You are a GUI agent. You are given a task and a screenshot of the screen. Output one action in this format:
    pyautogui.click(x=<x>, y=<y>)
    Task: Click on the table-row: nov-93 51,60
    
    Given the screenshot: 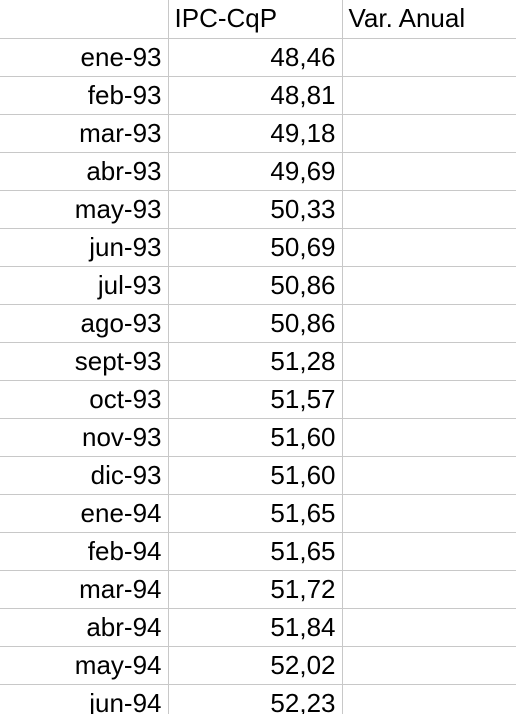 What is the action you would take?
    pyautogui.click(x=258, y=437)
    